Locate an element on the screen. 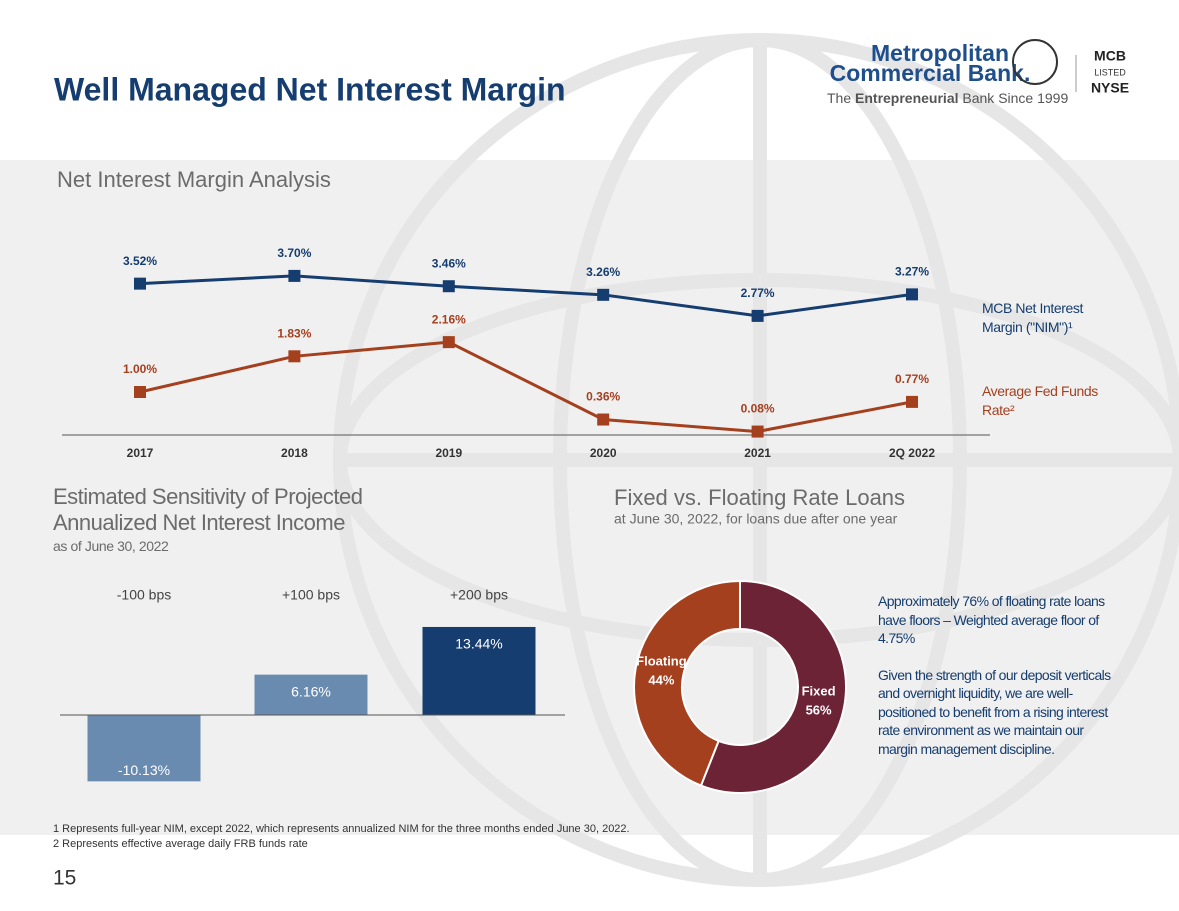  slice-label: Floating is located at coordinates (661, 660).